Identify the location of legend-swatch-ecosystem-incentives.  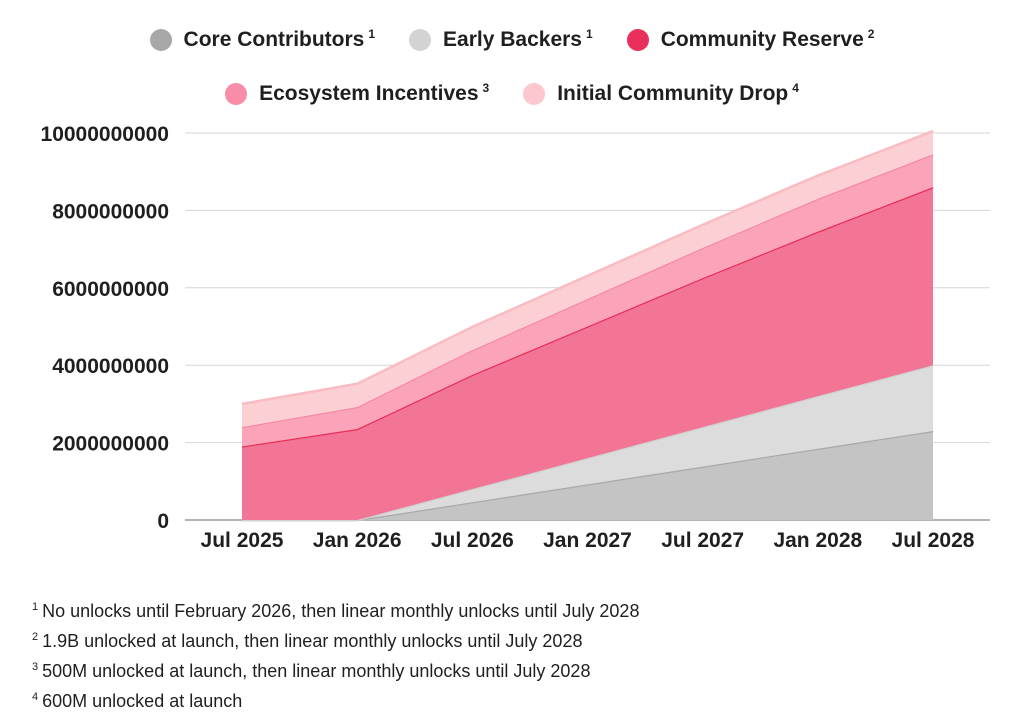
(236, 93).